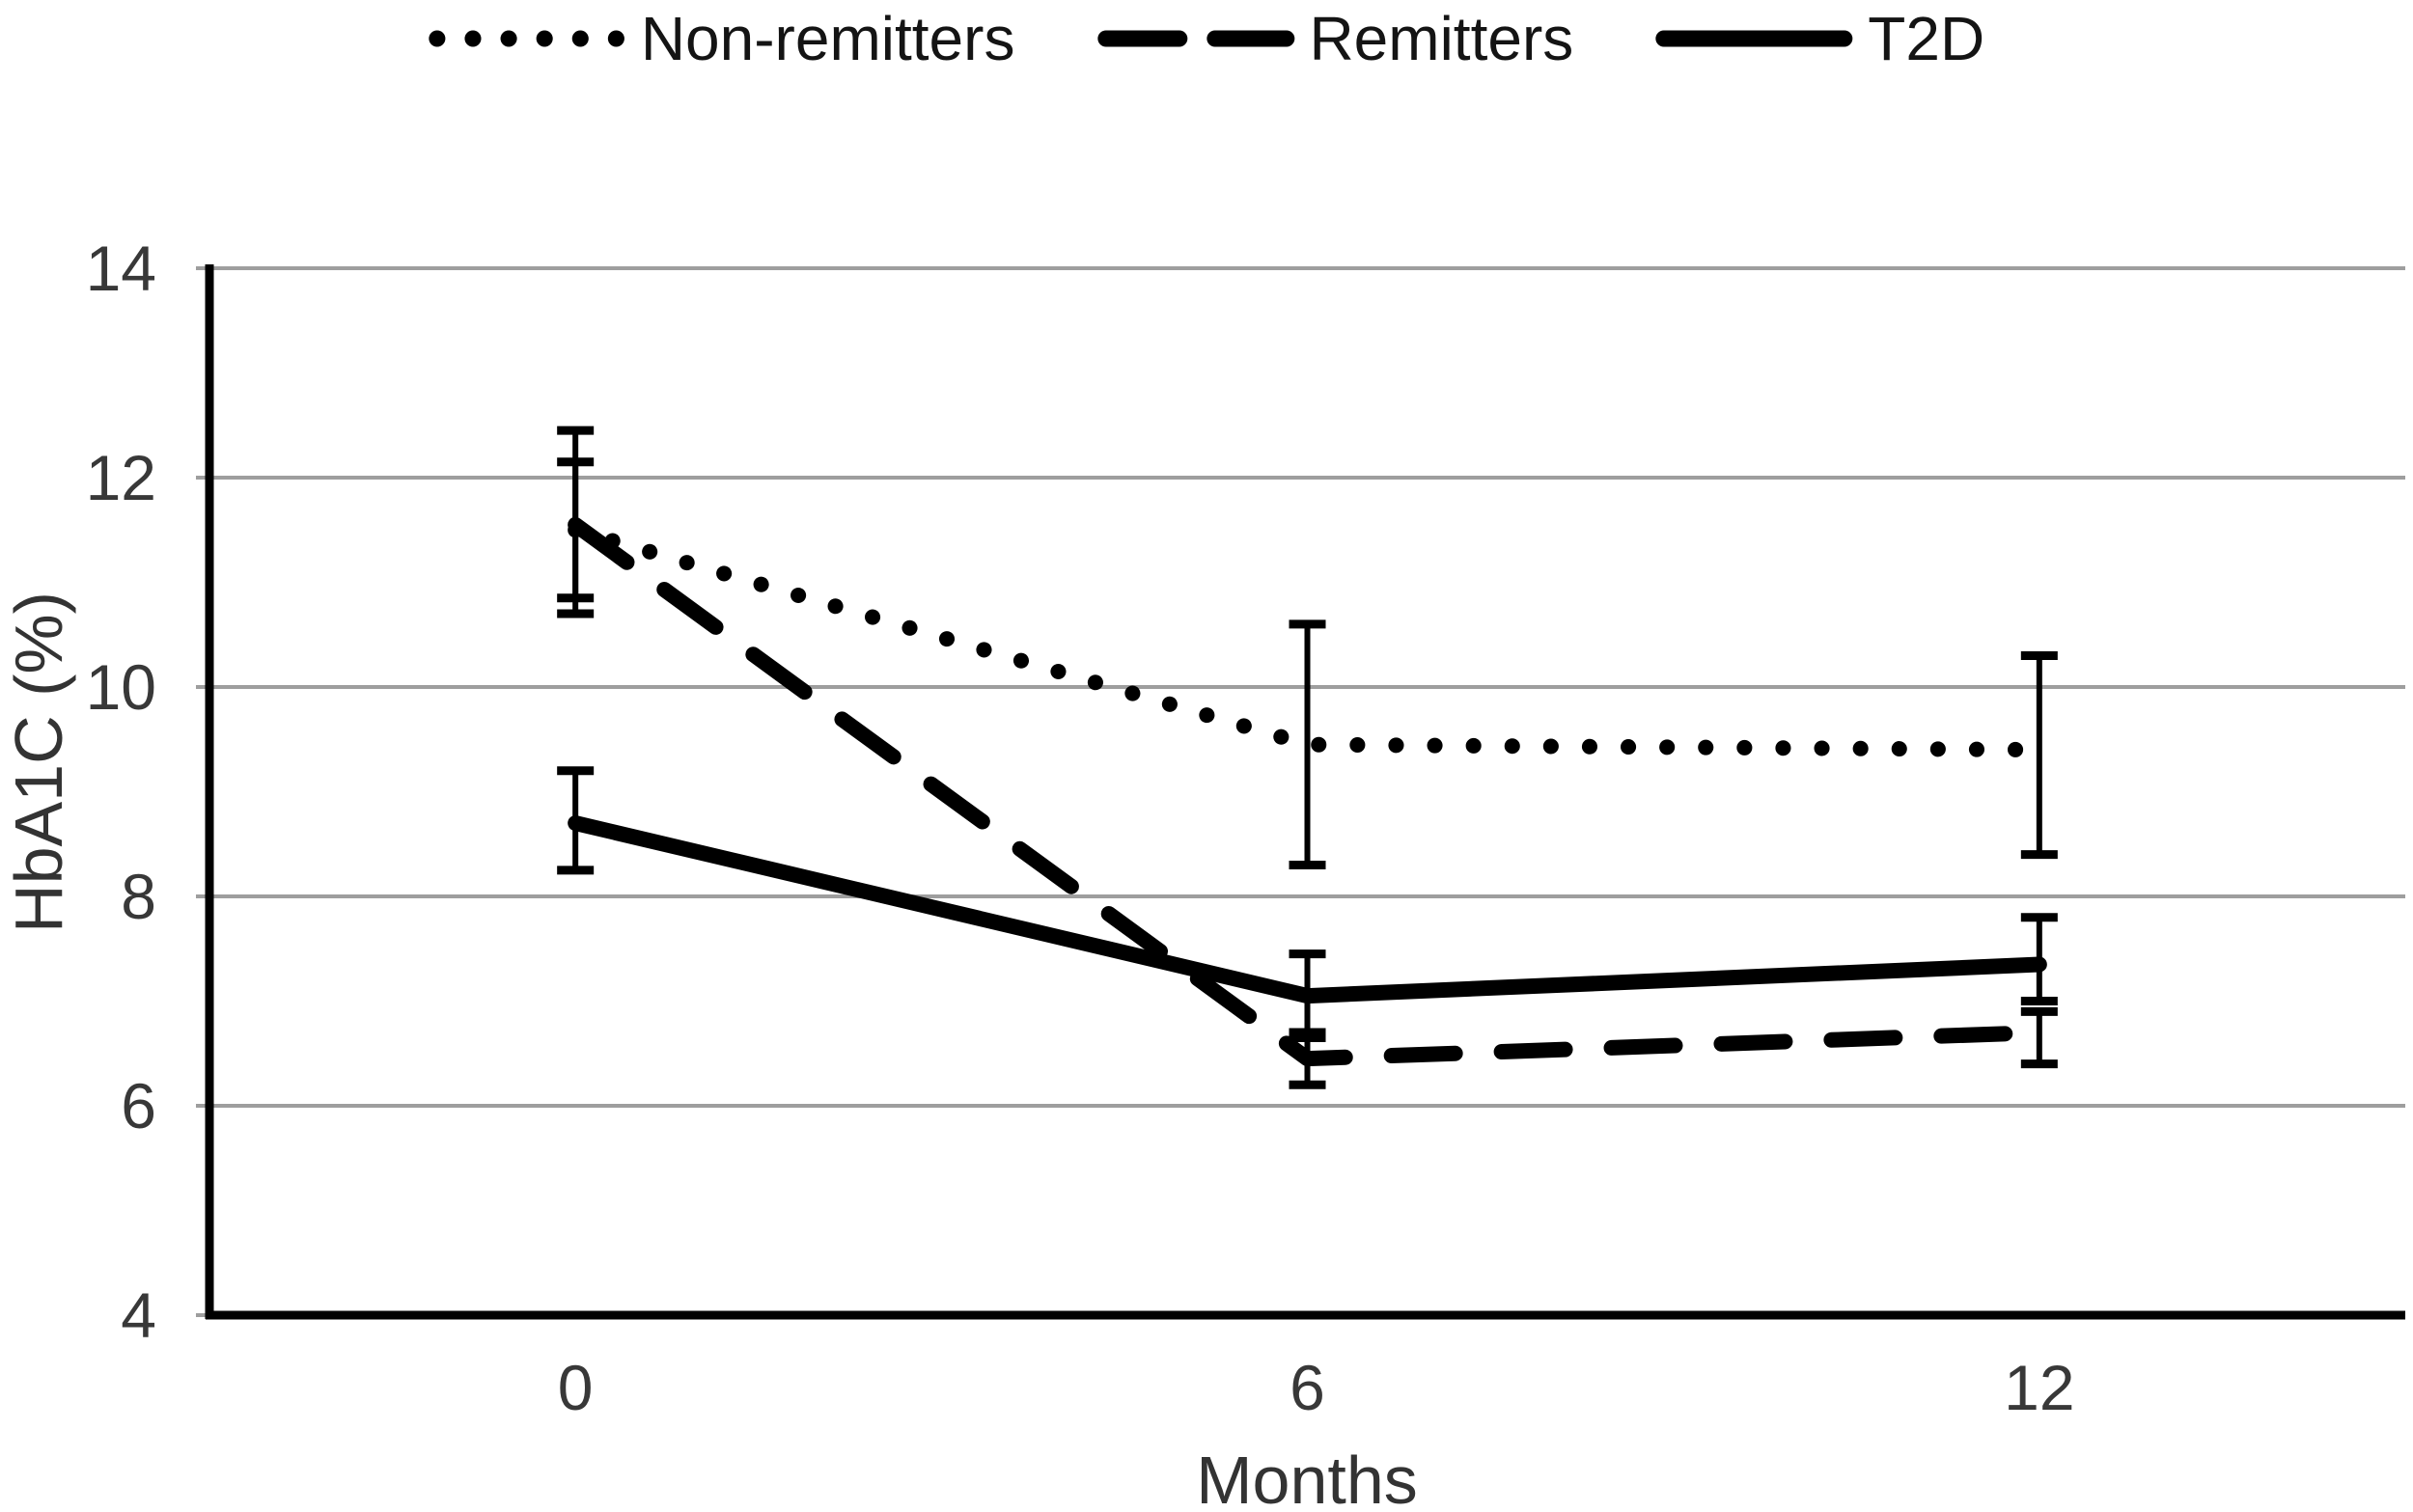  I want to click on y-tick-label-10: 10, so click(120, 687).